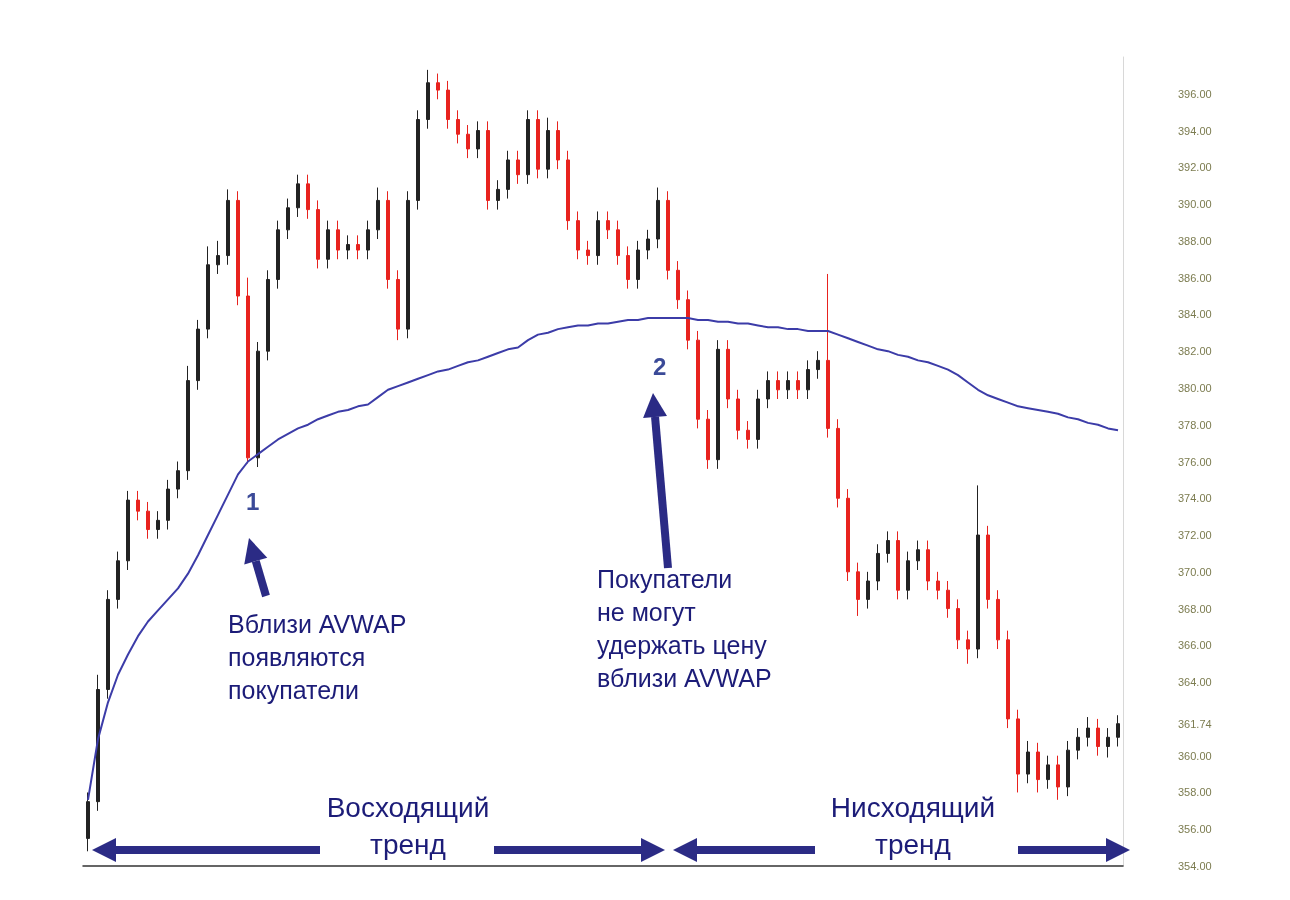 The width and height of the screenshot is (1290, 900). I want to click on y-tick-label: 358.00, so click(1195, 792).